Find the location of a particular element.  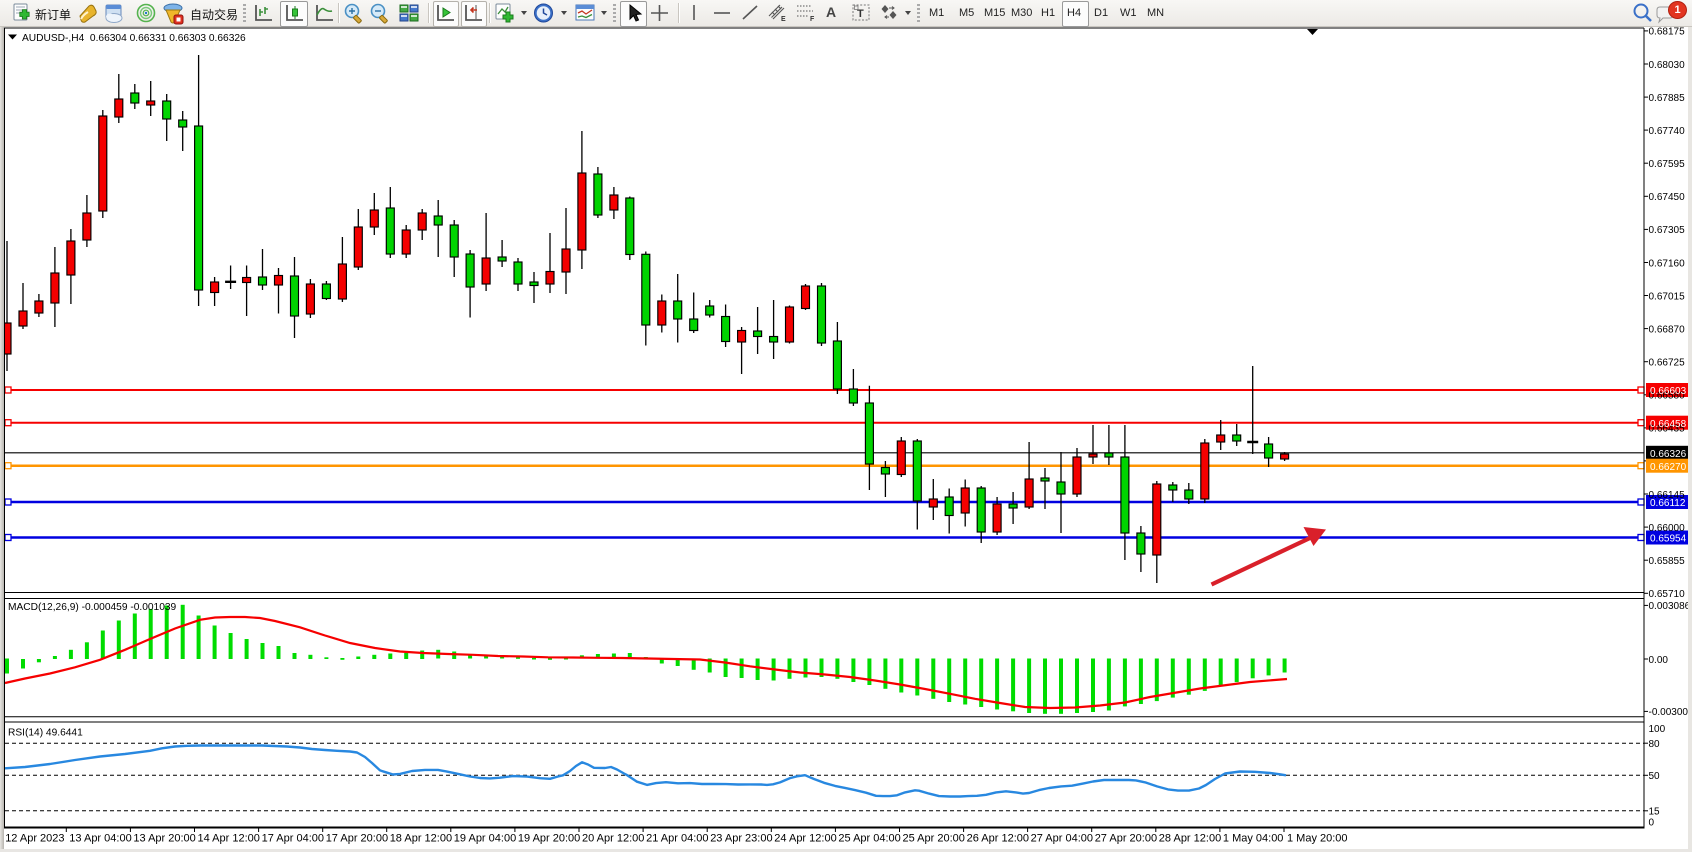

svg-text: 0.66458 is located at coordinates (1668, 424).